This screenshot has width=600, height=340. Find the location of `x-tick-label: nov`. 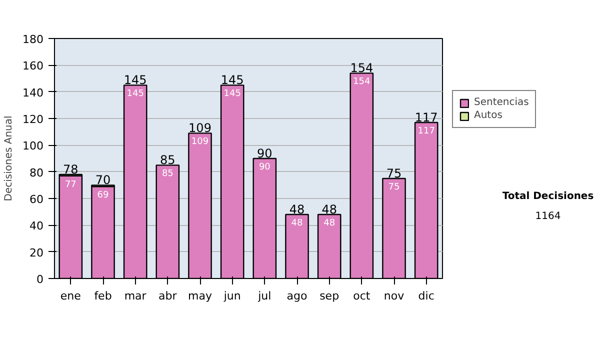

x-tick-label: nov is located at coordinates (394, 296).